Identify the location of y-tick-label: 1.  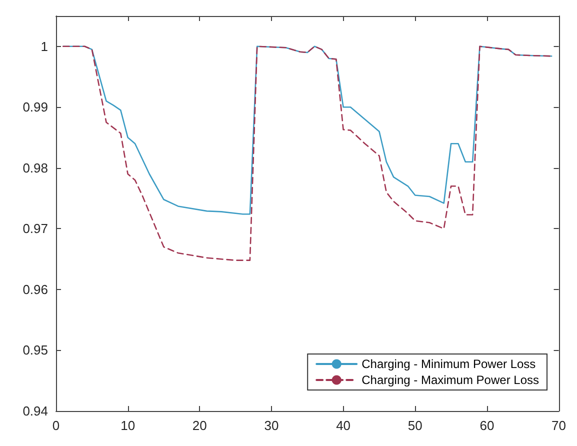
(44, 46).